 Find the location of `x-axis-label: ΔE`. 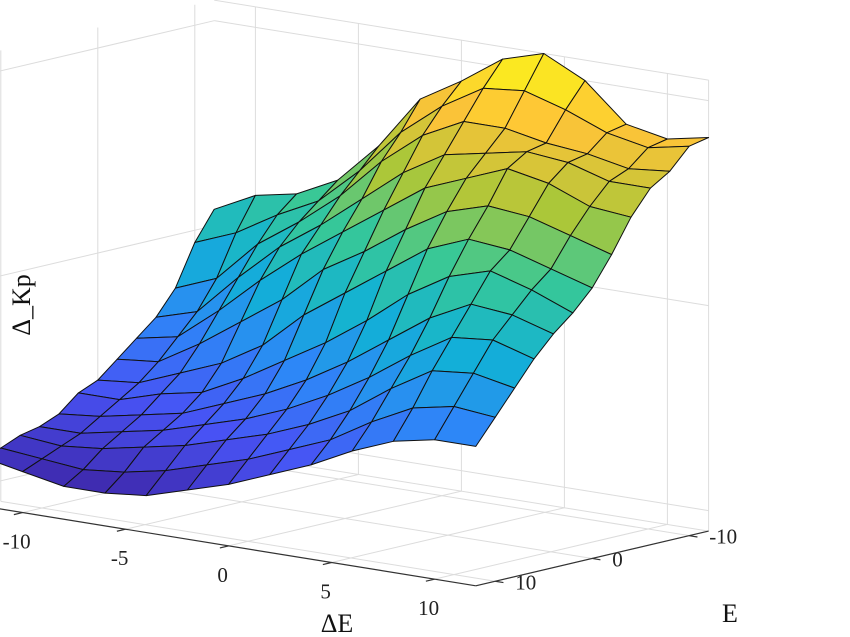

x-axis-label: ΔE is located at coordinates (337, 623).